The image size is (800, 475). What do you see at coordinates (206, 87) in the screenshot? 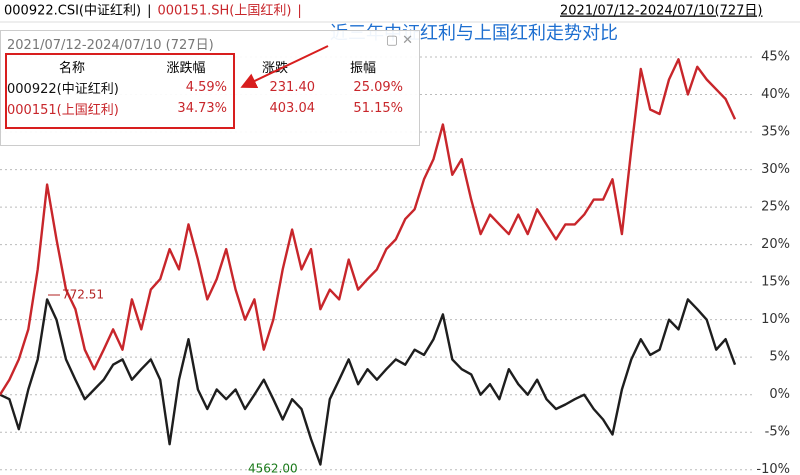
I see `table-cell: 4.59%` at bounding box center [206, 87].